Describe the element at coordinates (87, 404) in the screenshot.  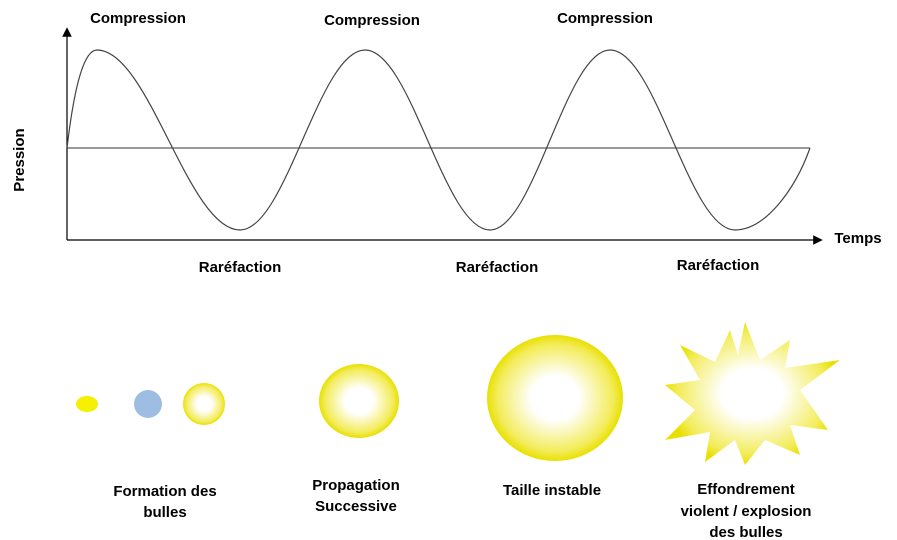
I see `small-bubble` at that location.